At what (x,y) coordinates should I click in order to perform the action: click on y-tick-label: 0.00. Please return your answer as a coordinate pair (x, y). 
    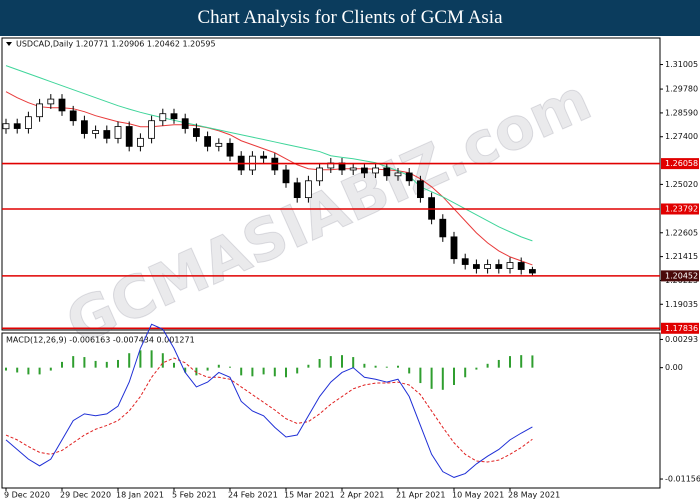
    Looking at the image, I should click on (674, 367).